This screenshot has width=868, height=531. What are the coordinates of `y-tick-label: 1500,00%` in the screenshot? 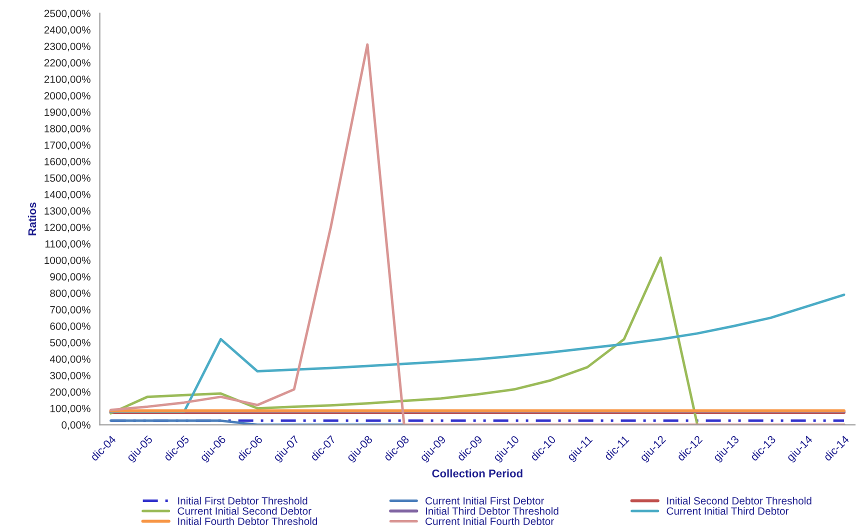 It's located at (67, 178).